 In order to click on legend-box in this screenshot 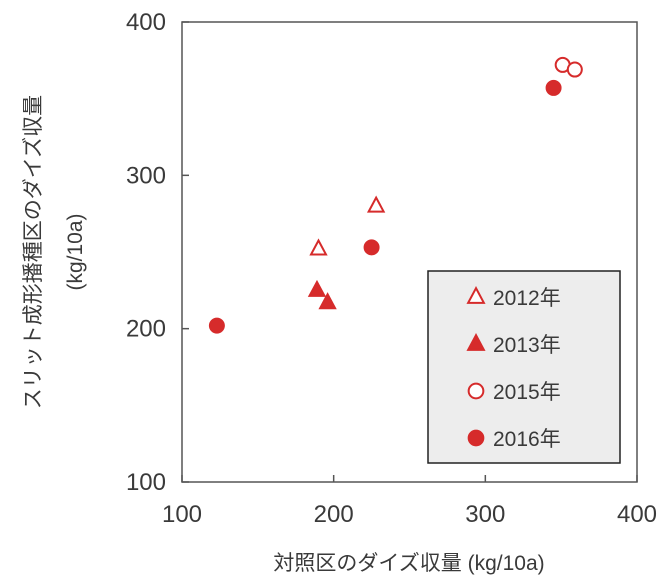, I will do `click(524, 367)`.